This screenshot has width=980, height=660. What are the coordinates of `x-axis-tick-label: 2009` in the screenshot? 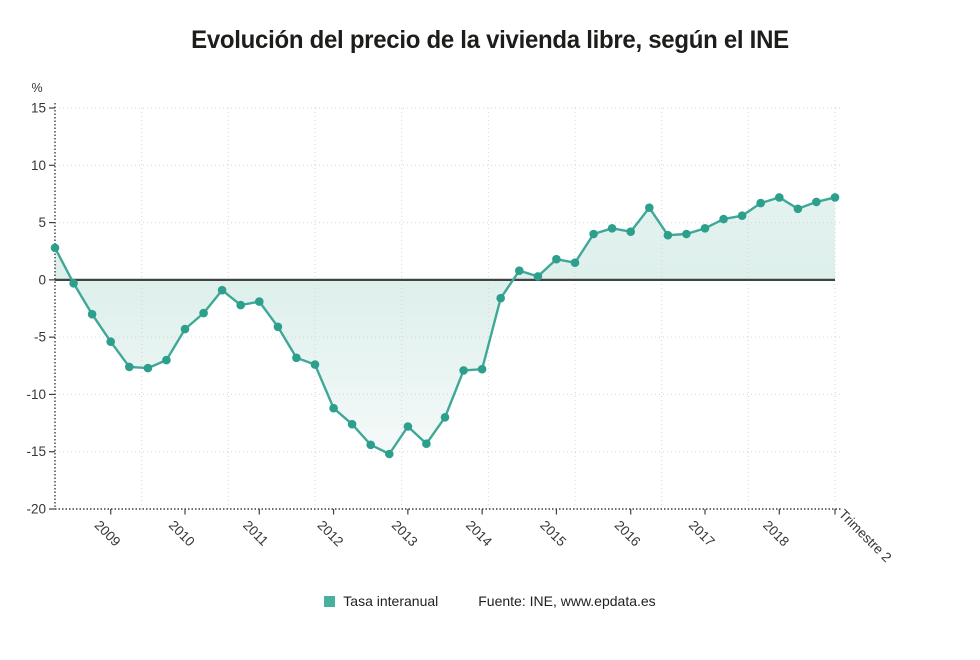 It's located at (108, 534).